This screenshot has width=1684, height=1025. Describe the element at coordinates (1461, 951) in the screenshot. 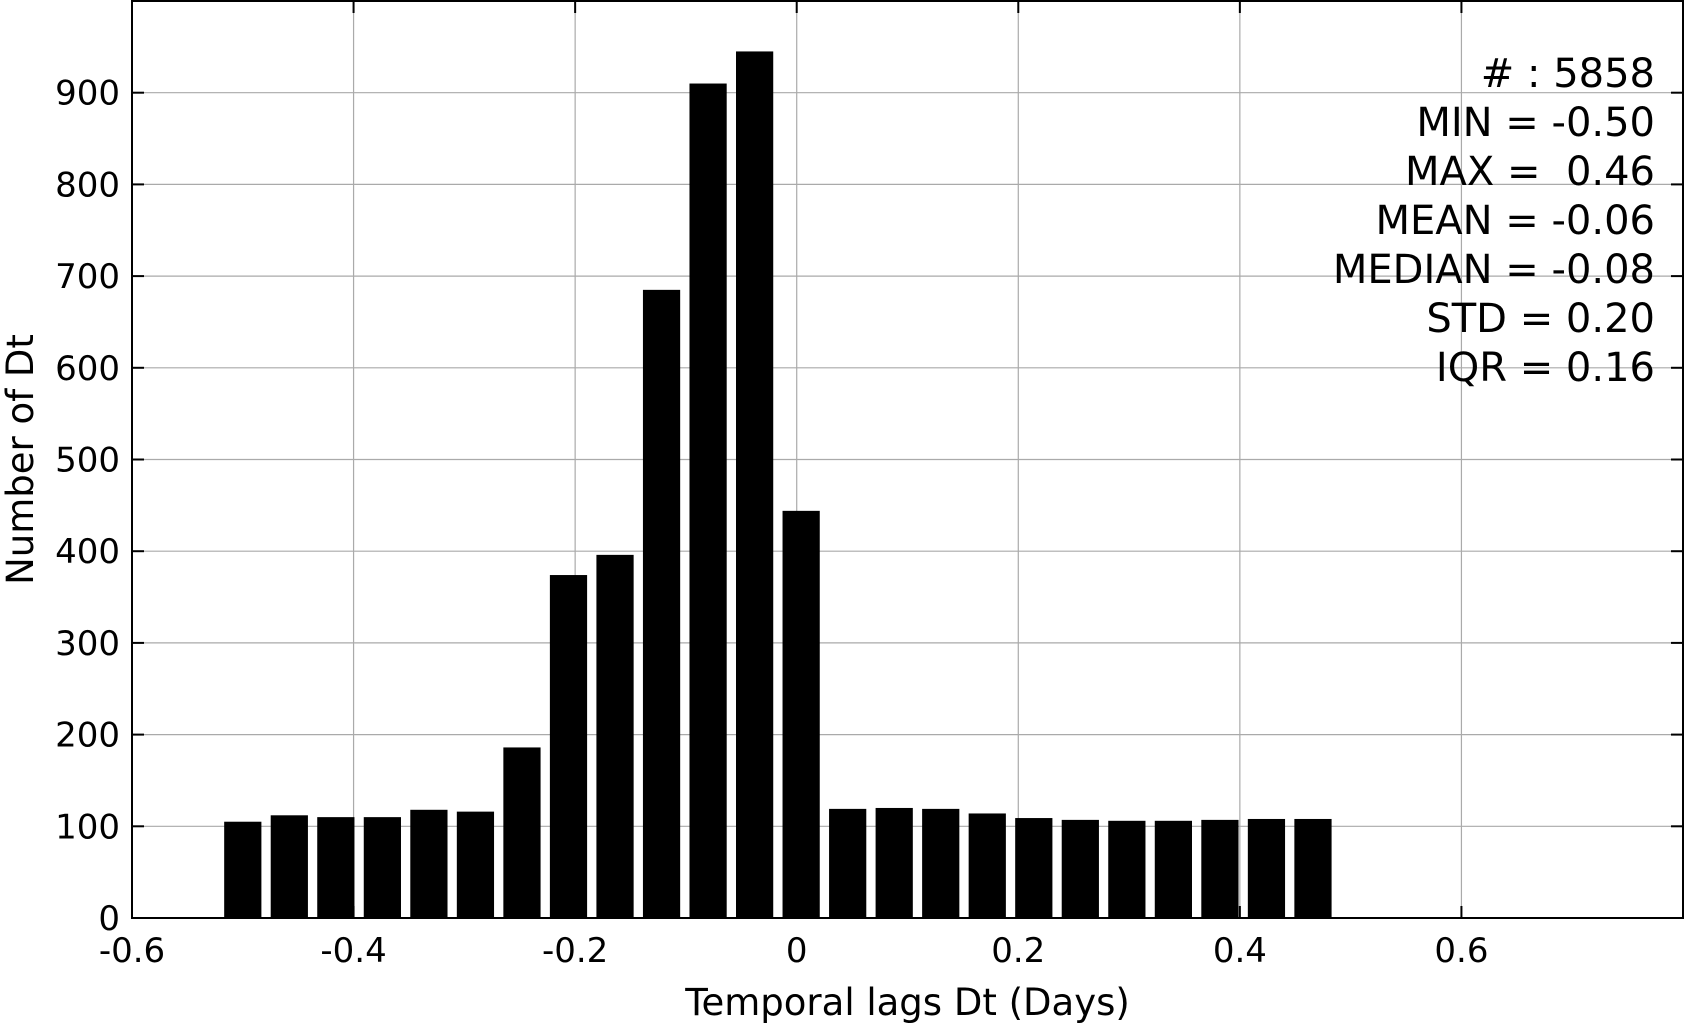

I see `x-tick-label: 0.6` at that location.